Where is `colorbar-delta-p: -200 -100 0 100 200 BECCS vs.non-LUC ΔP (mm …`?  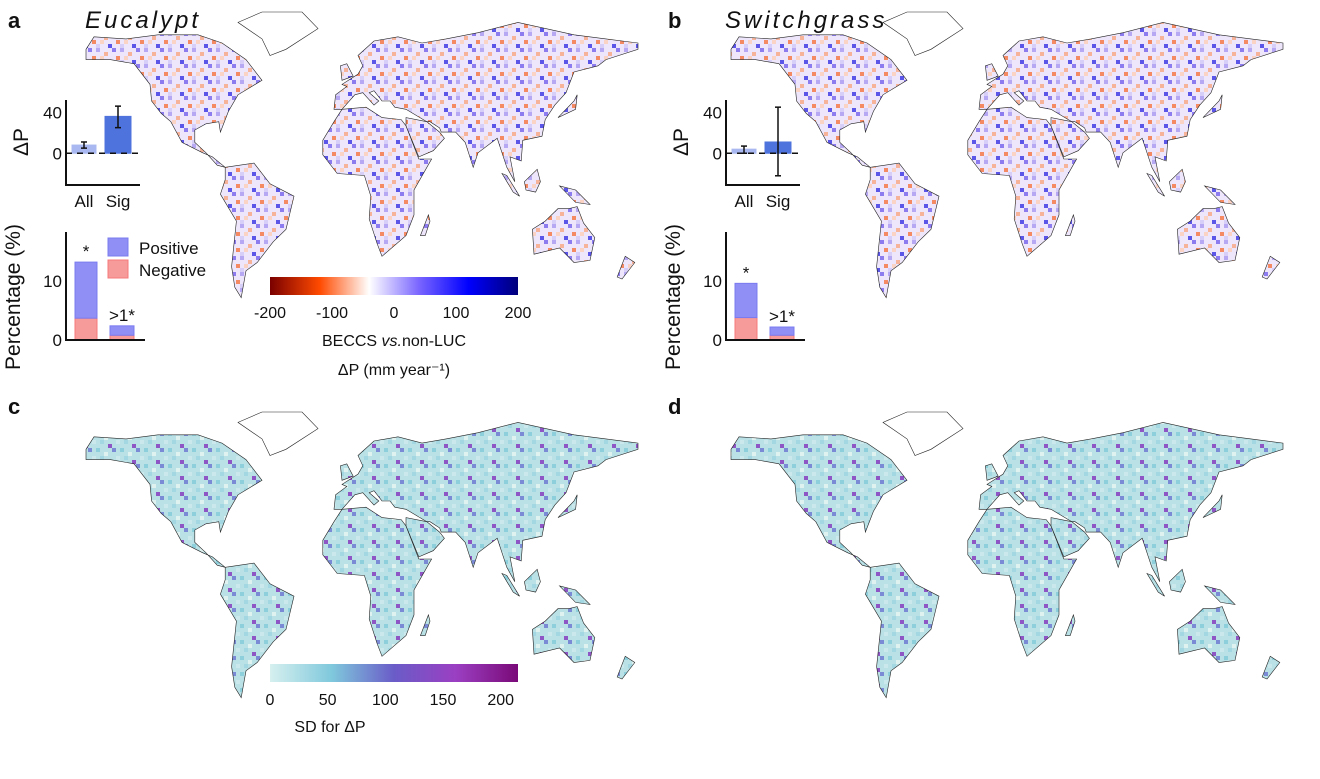
colorbar-delta-p: -200 -100 0 100 200 BECCS vs.non-LUC ΔP (mm … is located at coordinates (392, 328).